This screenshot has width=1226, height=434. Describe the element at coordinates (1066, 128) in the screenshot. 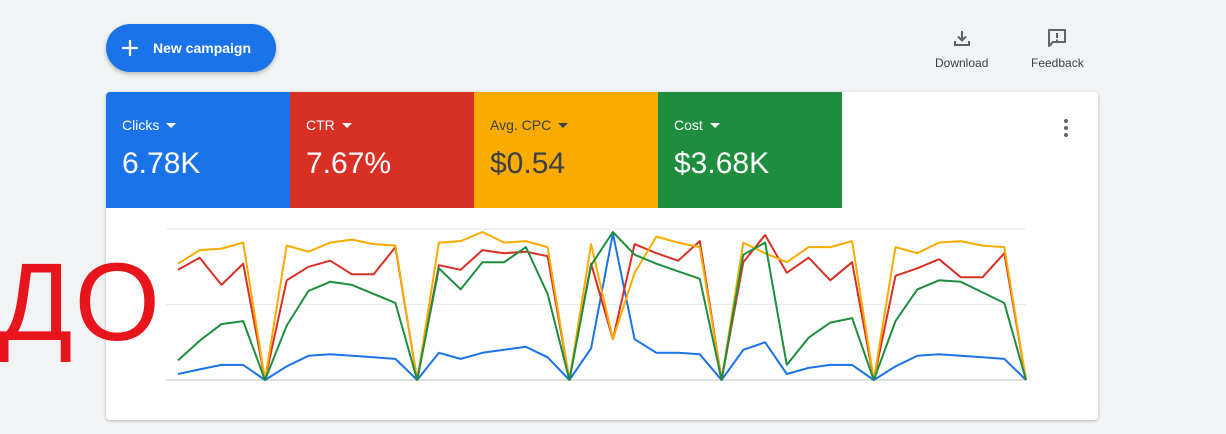

I see `more-options-icon` at that location.